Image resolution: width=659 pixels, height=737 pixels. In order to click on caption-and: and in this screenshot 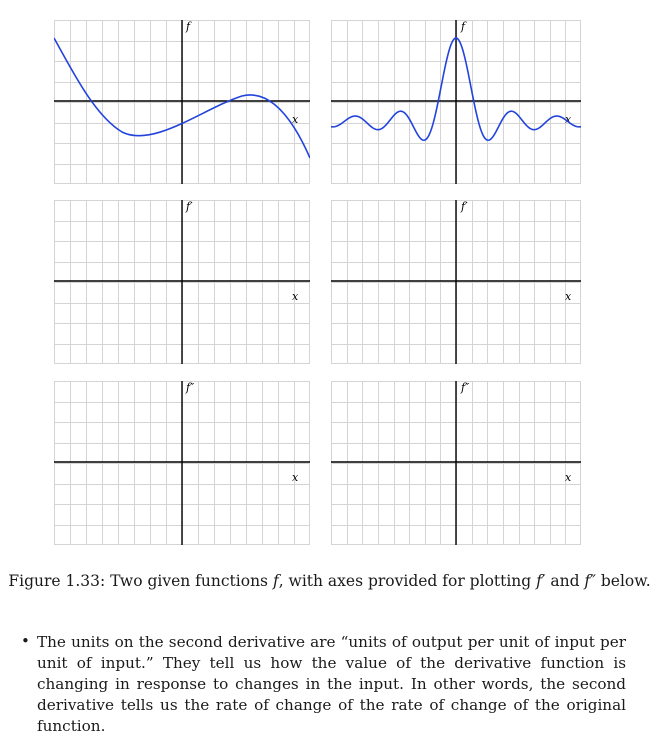, I will do `click(565, 581)`.